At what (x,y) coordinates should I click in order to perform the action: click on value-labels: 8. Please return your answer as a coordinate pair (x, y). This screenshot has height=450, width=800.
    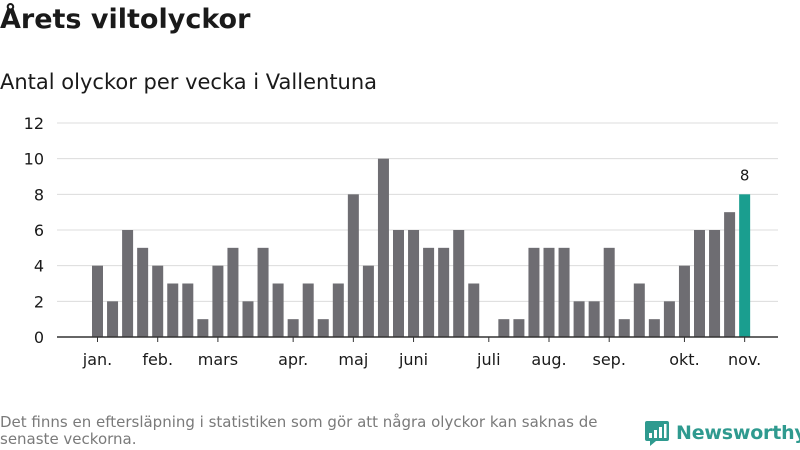
    Looking at the image, I should click on (745, 175).